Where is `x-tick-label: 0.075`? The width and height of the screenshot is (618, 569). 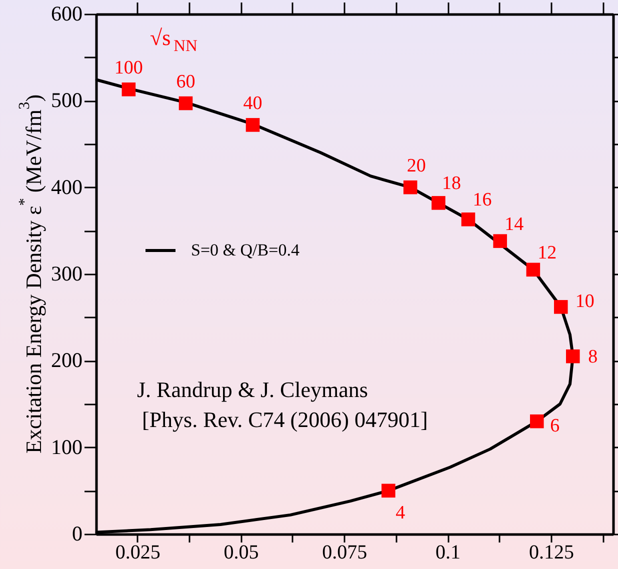
x-tick-label: 0.075 is located at coordinates (345, 553).